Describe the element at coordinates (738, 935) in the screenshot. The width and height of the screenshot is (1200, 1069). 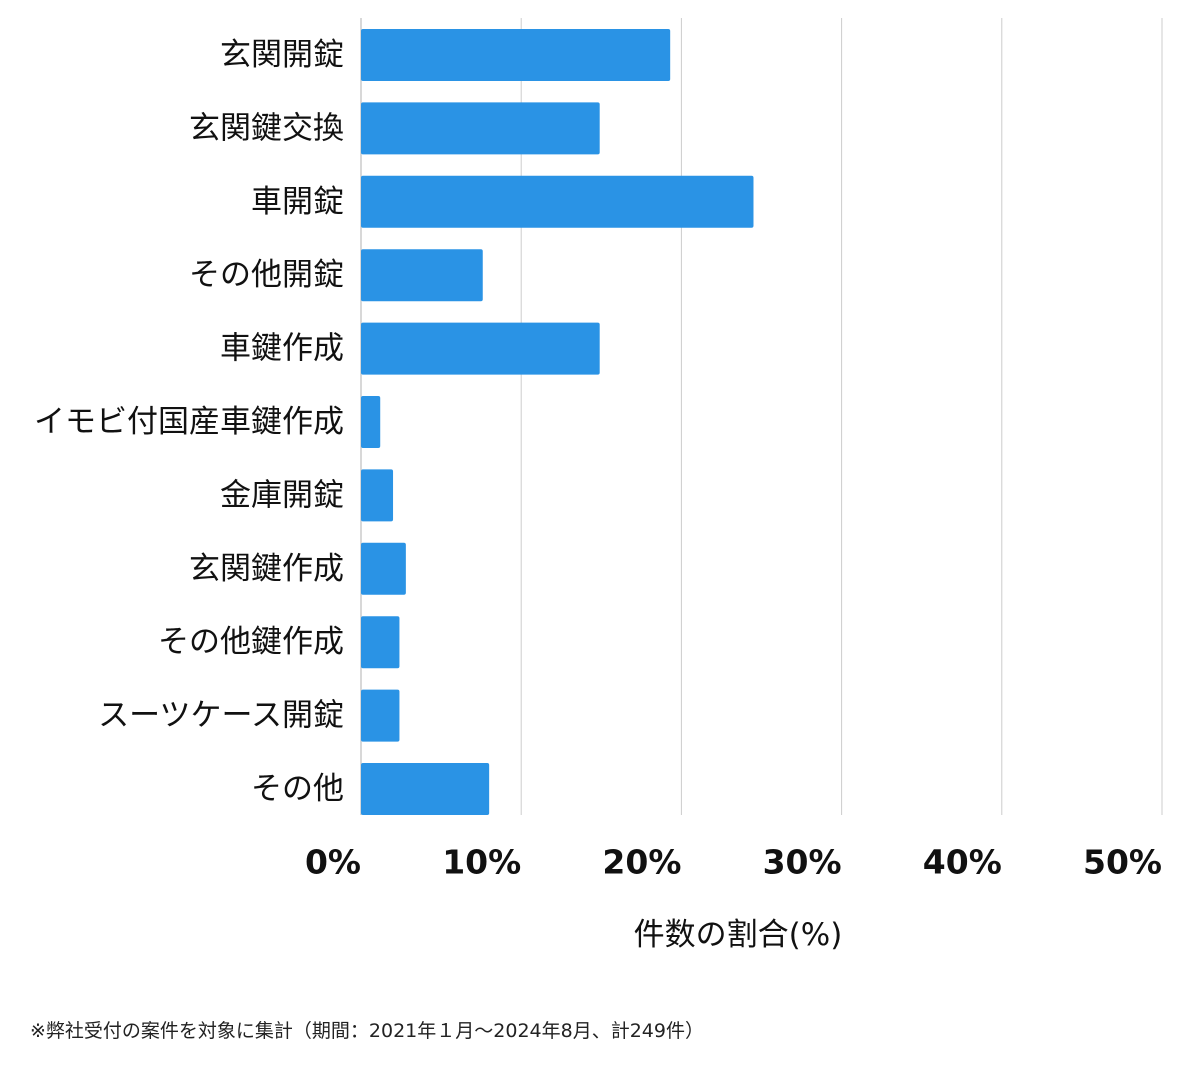
I see `x-axis-title: 件数の割合(%)` at that location.